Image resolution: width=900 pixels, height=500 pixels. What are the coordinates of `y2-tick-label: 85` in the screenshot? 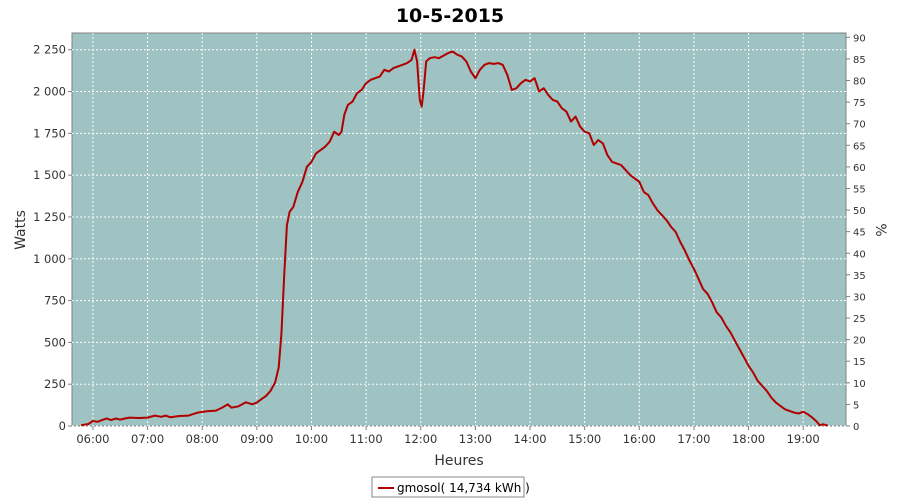 It's located at (859, 60).